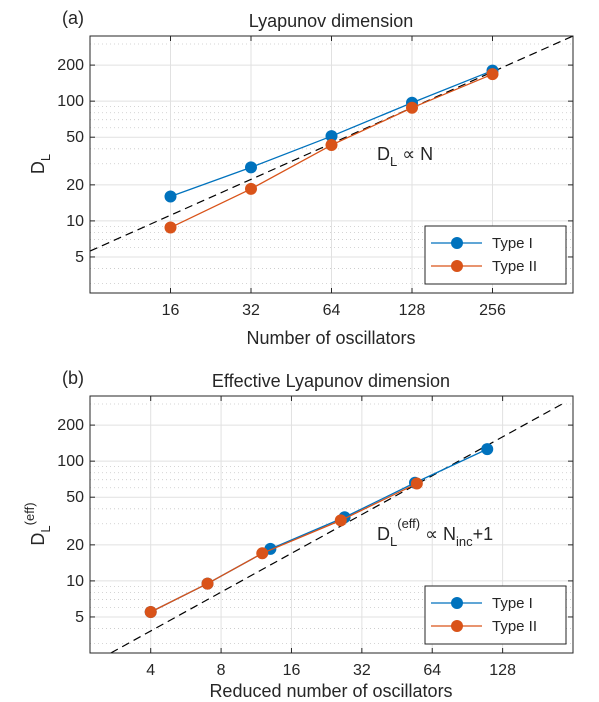 Image resolution: width=599 pixels, height=702 pixels. What do you see at coordinates (412, 310) in the screenshot?
I see `panel-a-x-tick-label: 128` at bounding box center [412, 310].